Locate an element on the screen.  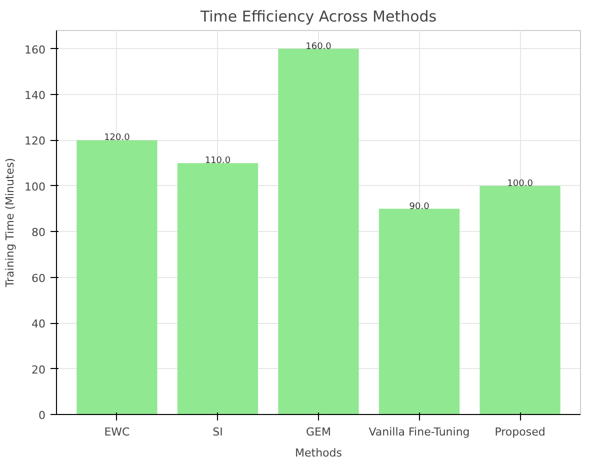
data-label: 120.0 is located at coordinates (117, 138).